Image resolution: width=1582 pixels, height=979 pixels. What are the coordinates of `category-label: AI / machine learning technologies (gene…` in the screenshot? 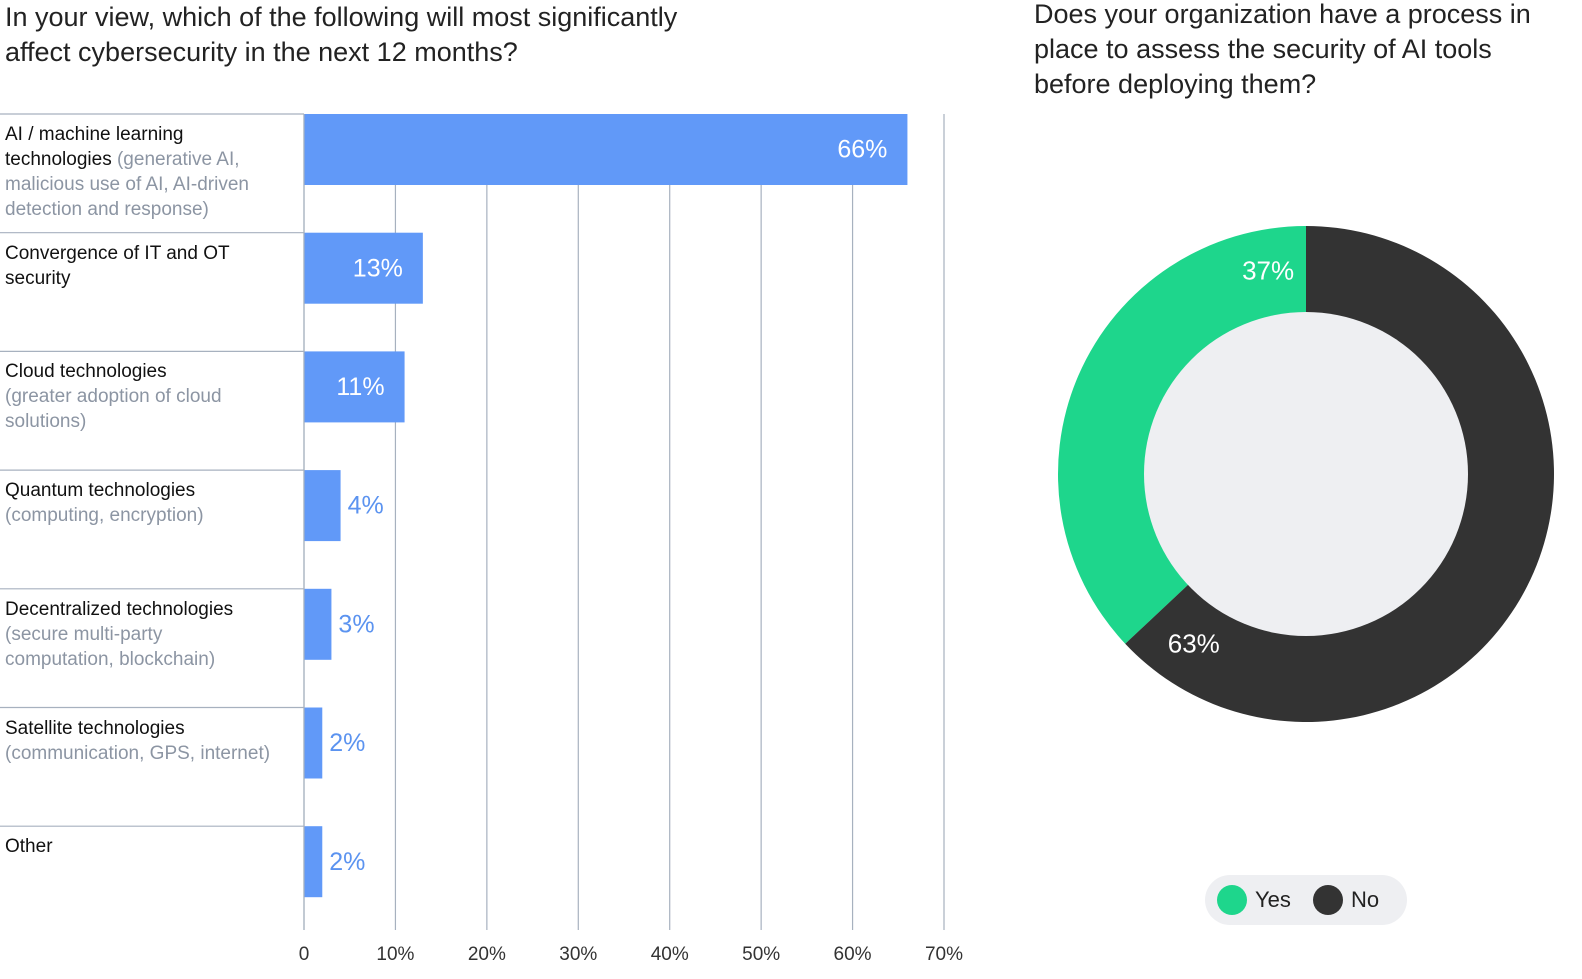 It's located at (140, 172).